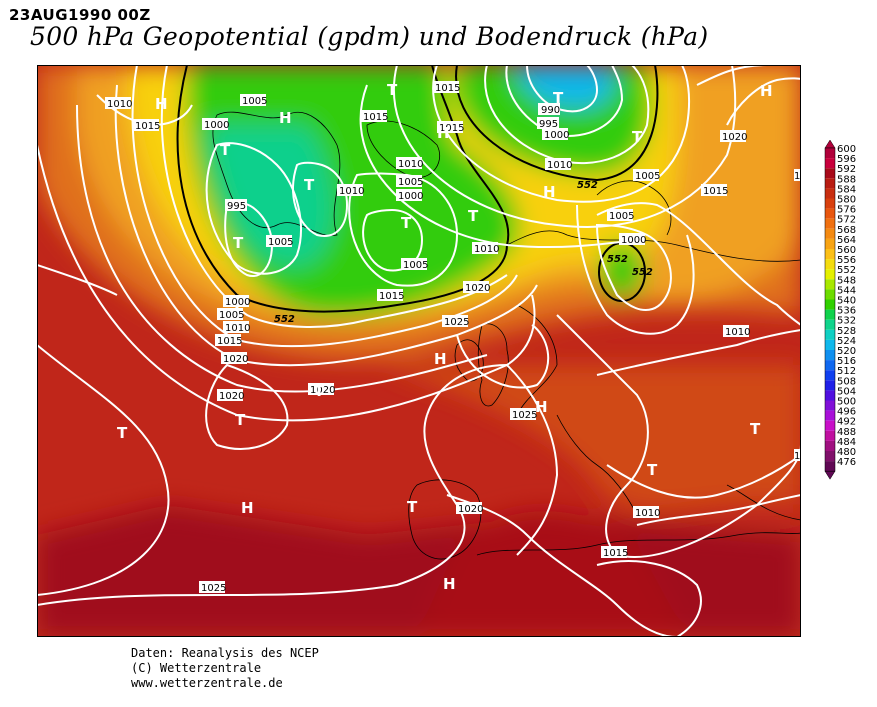  What do you see at coordinates (549, 109) in the screenshot?
I see `isobar-label: 990` at bounding box center [549, 109].